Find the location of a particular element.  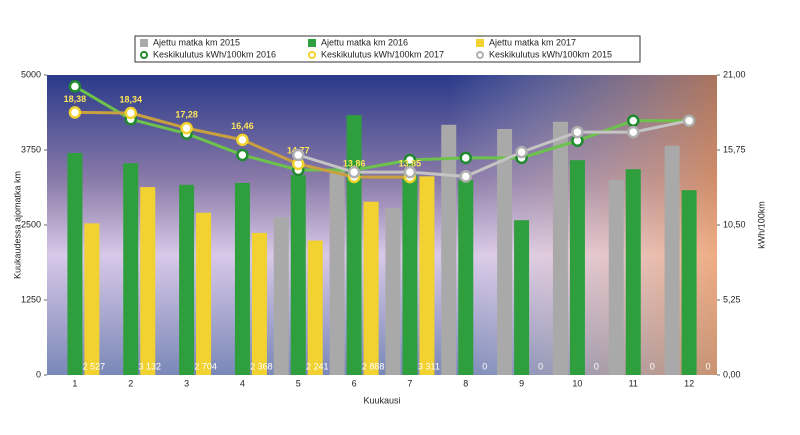

line-value-label: 18,38 is located at coordinates (75, 99).